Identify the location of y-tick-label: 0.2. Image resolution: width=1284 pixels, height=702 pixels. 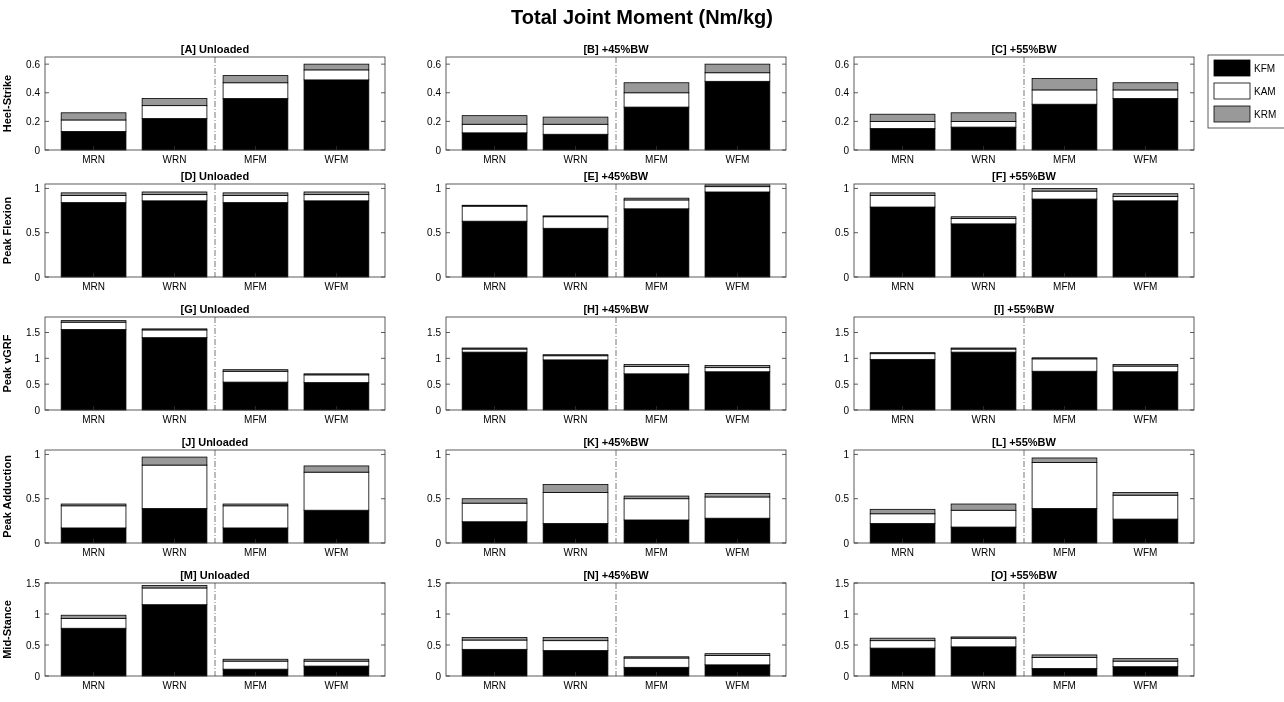
(434, 121).